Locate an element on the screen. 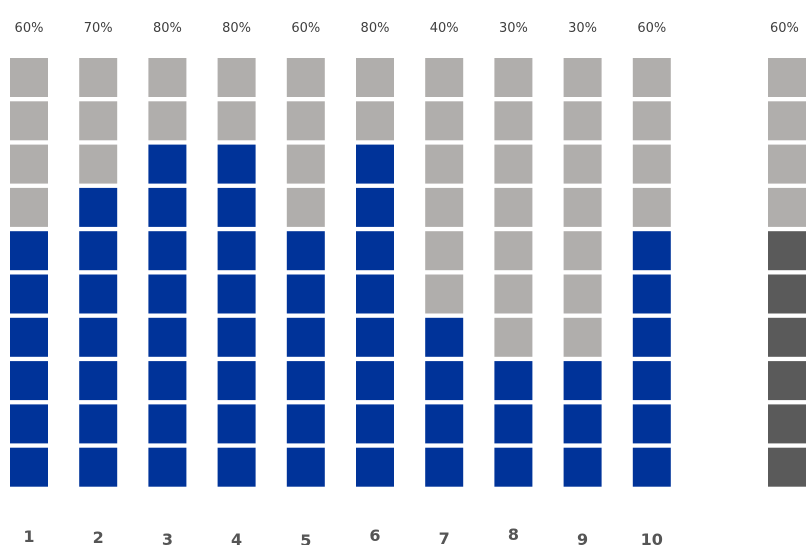 The width and height of the screenshot is (808, 545). category-label: 7 is located at coordinates (444, 537).